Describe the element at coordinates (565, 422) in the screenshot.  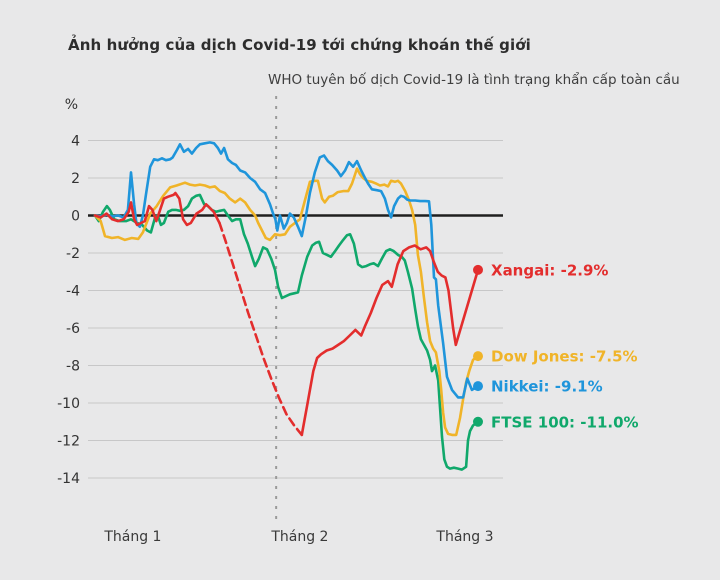
I see `series-end-label-ftse-100: FTSE 100: -11.0%` at that location.